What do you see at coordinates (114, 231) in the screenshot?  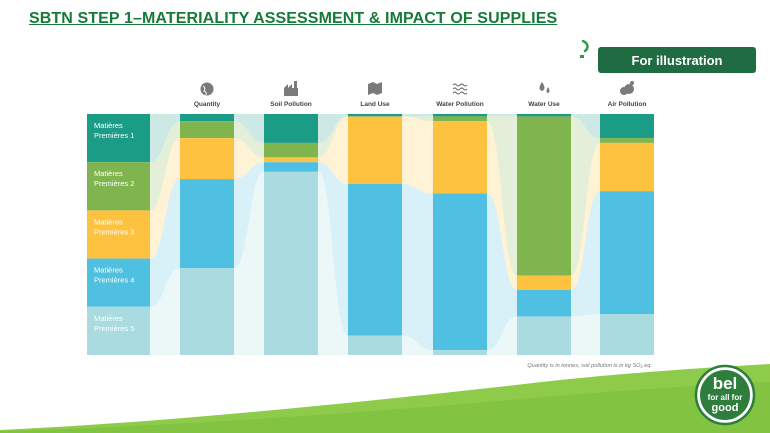 I see `legend-label: Premières 3` at bounding box center [114, 231].